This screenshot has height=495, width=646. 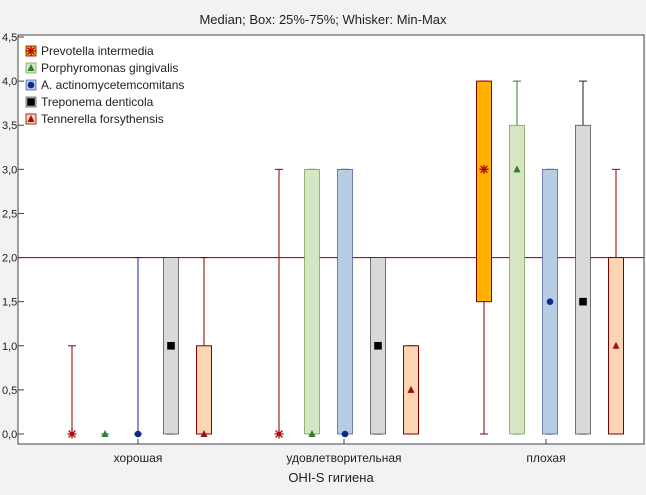 I want to click on y-tick-label: 3,5, so click(x=9, y=126).